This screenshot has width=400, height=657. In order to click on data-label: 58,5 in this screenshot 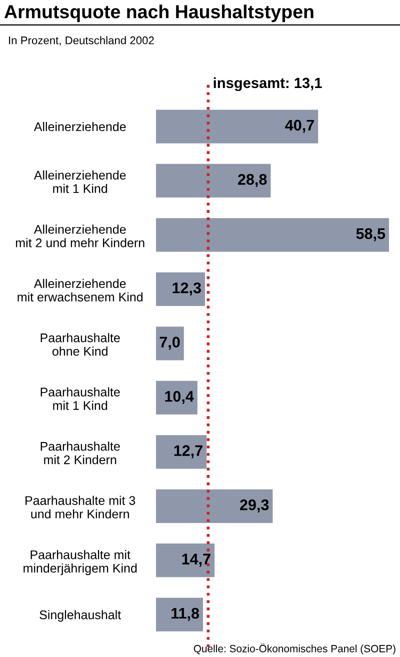, I will do `click(371, 235)`.